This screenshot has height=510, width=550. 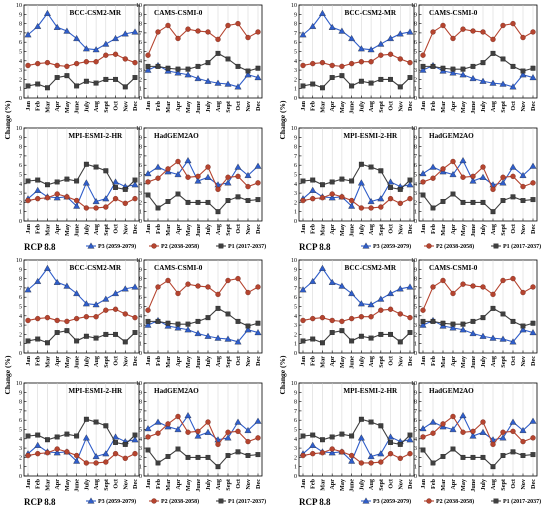 What do you see at coordinates (295, 90) in the screenshot?
I see `y-tick-label: 1` at bounding box center [295, 90].